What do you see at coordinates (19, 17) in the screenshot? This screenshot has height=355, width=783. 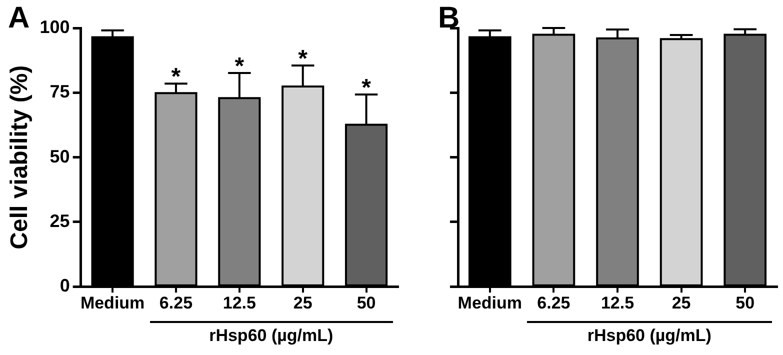 I see `chart-title: A` at bounding box center [19, 17].